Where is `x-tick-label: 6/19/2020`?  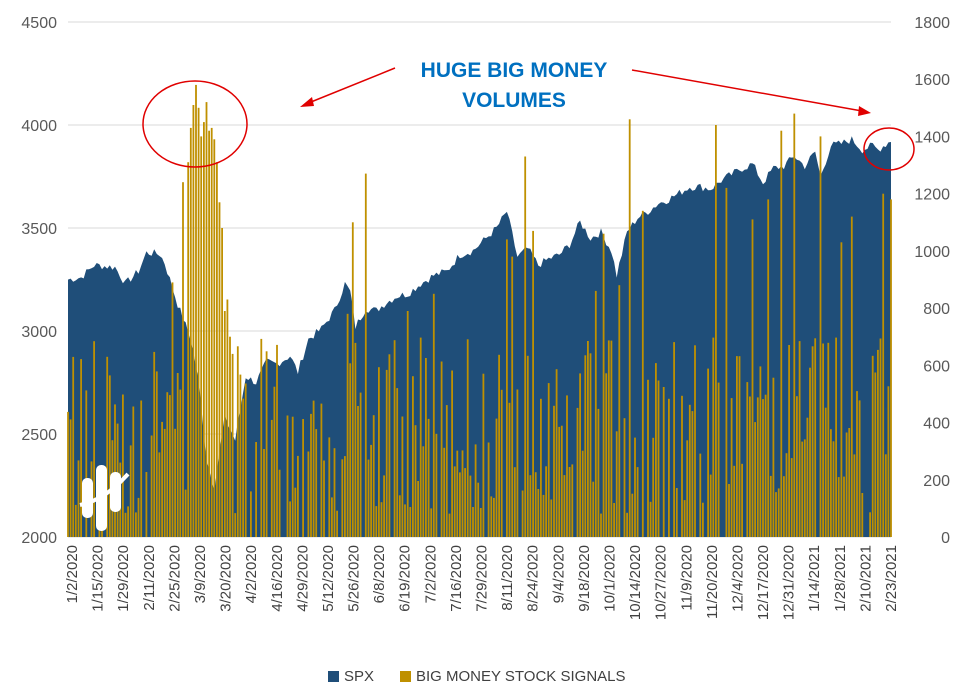
x-tick-label: 6/19/2020 is located at coordinates (405, 578).